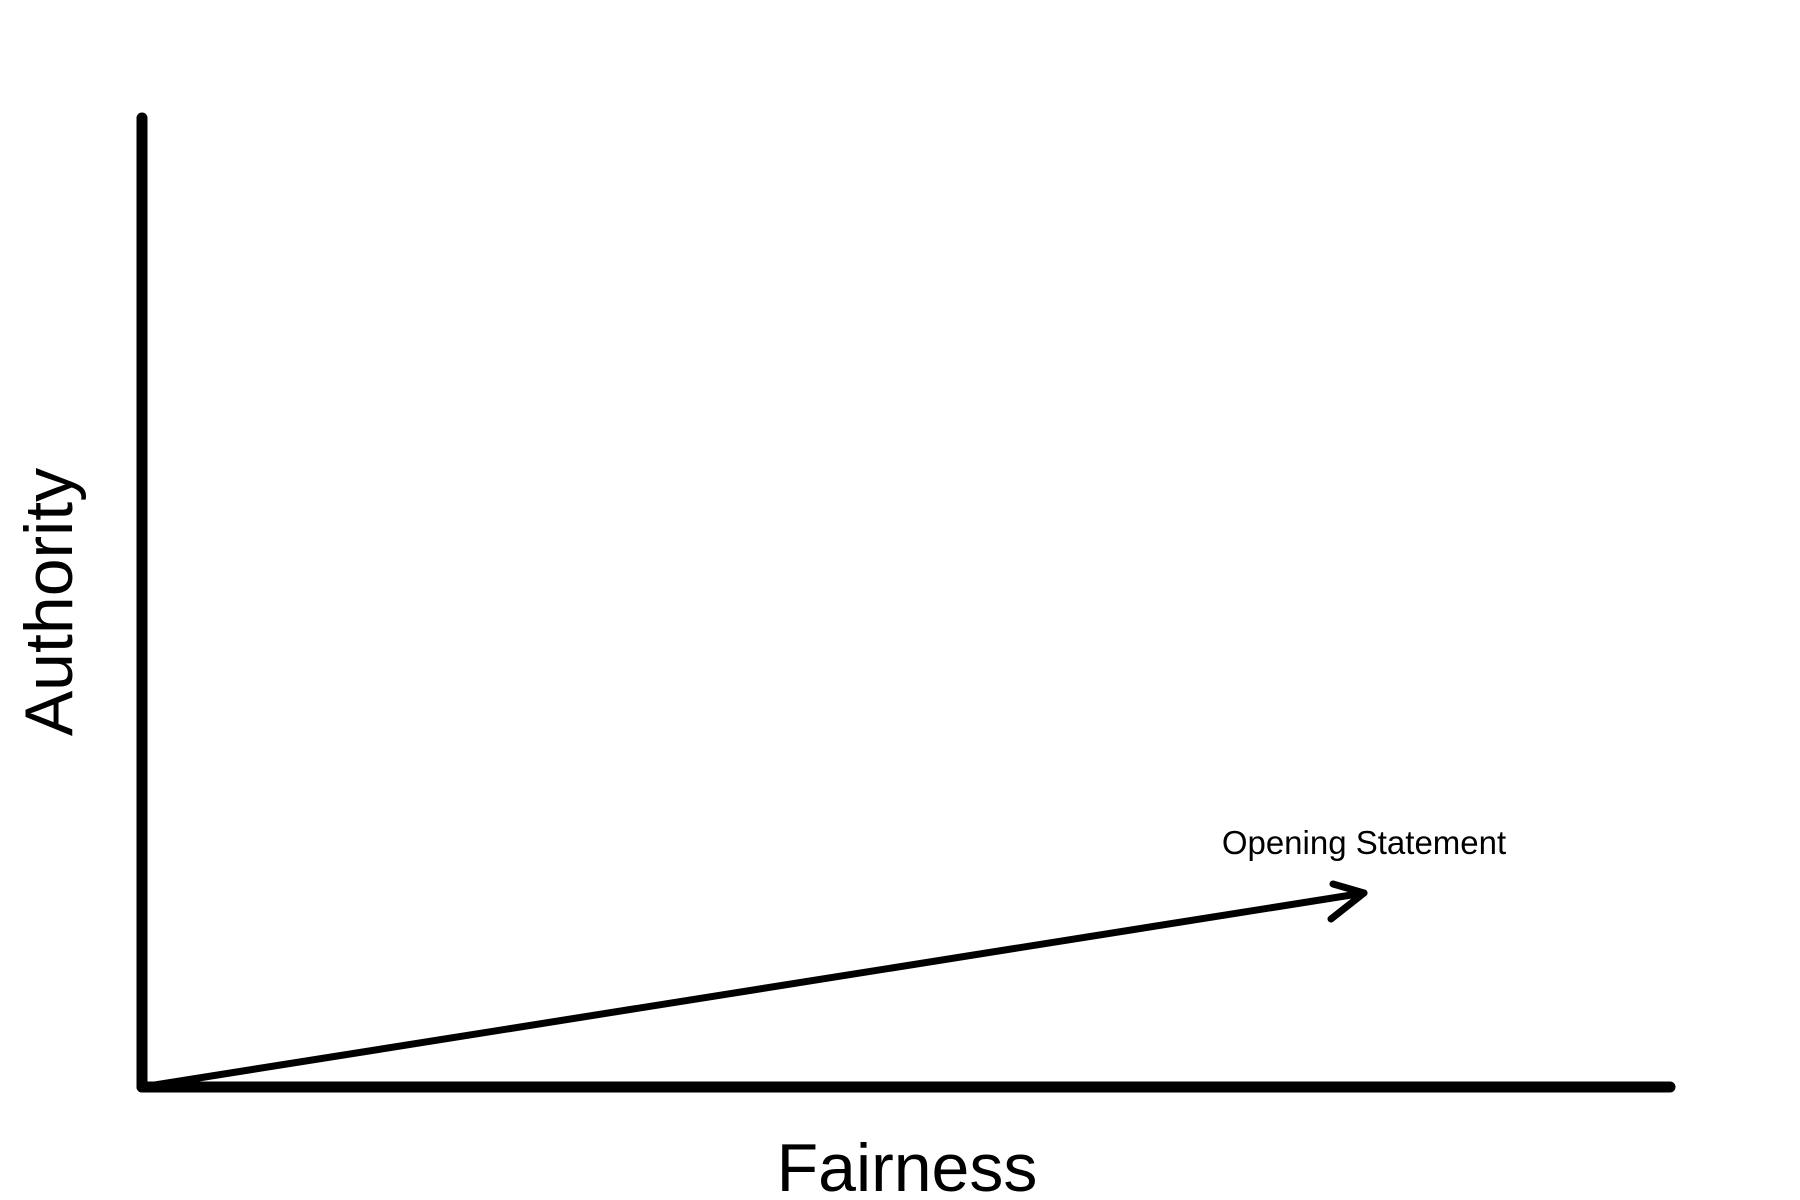  I want to click on opening-statement-arrow-shaft, so click(753, 990).